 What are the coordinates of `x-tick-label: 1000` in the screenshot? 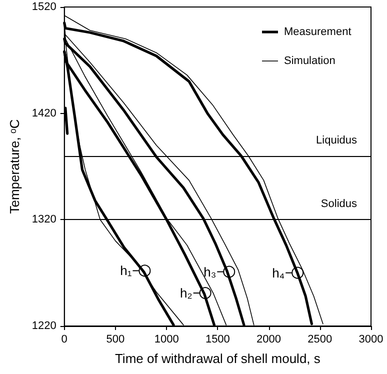 It's located at (166, 340).